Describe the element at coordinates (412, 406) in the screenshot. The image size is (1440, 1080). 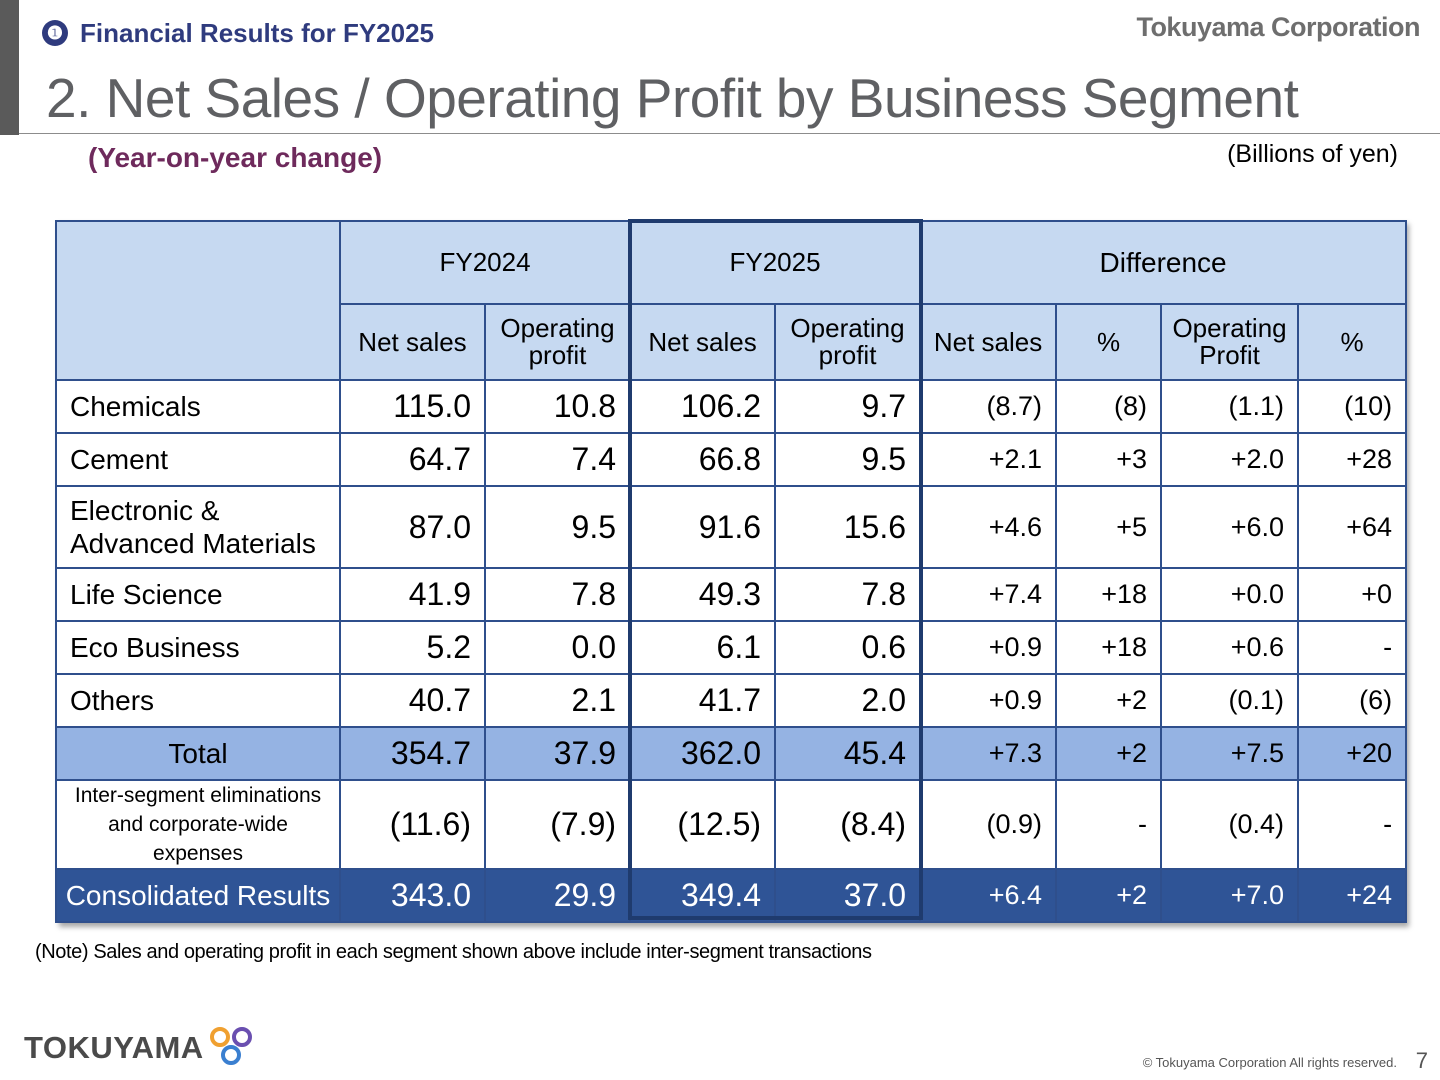
I see `cell-fy2024-net-sales: 115.0` at that location.